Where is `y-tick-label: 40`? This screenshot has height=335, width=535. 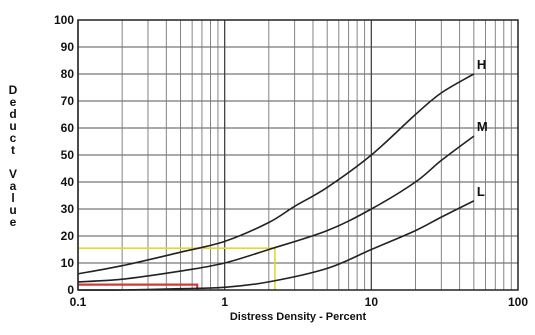
y-tick-label: 40 is located at coordinates (68, 182).